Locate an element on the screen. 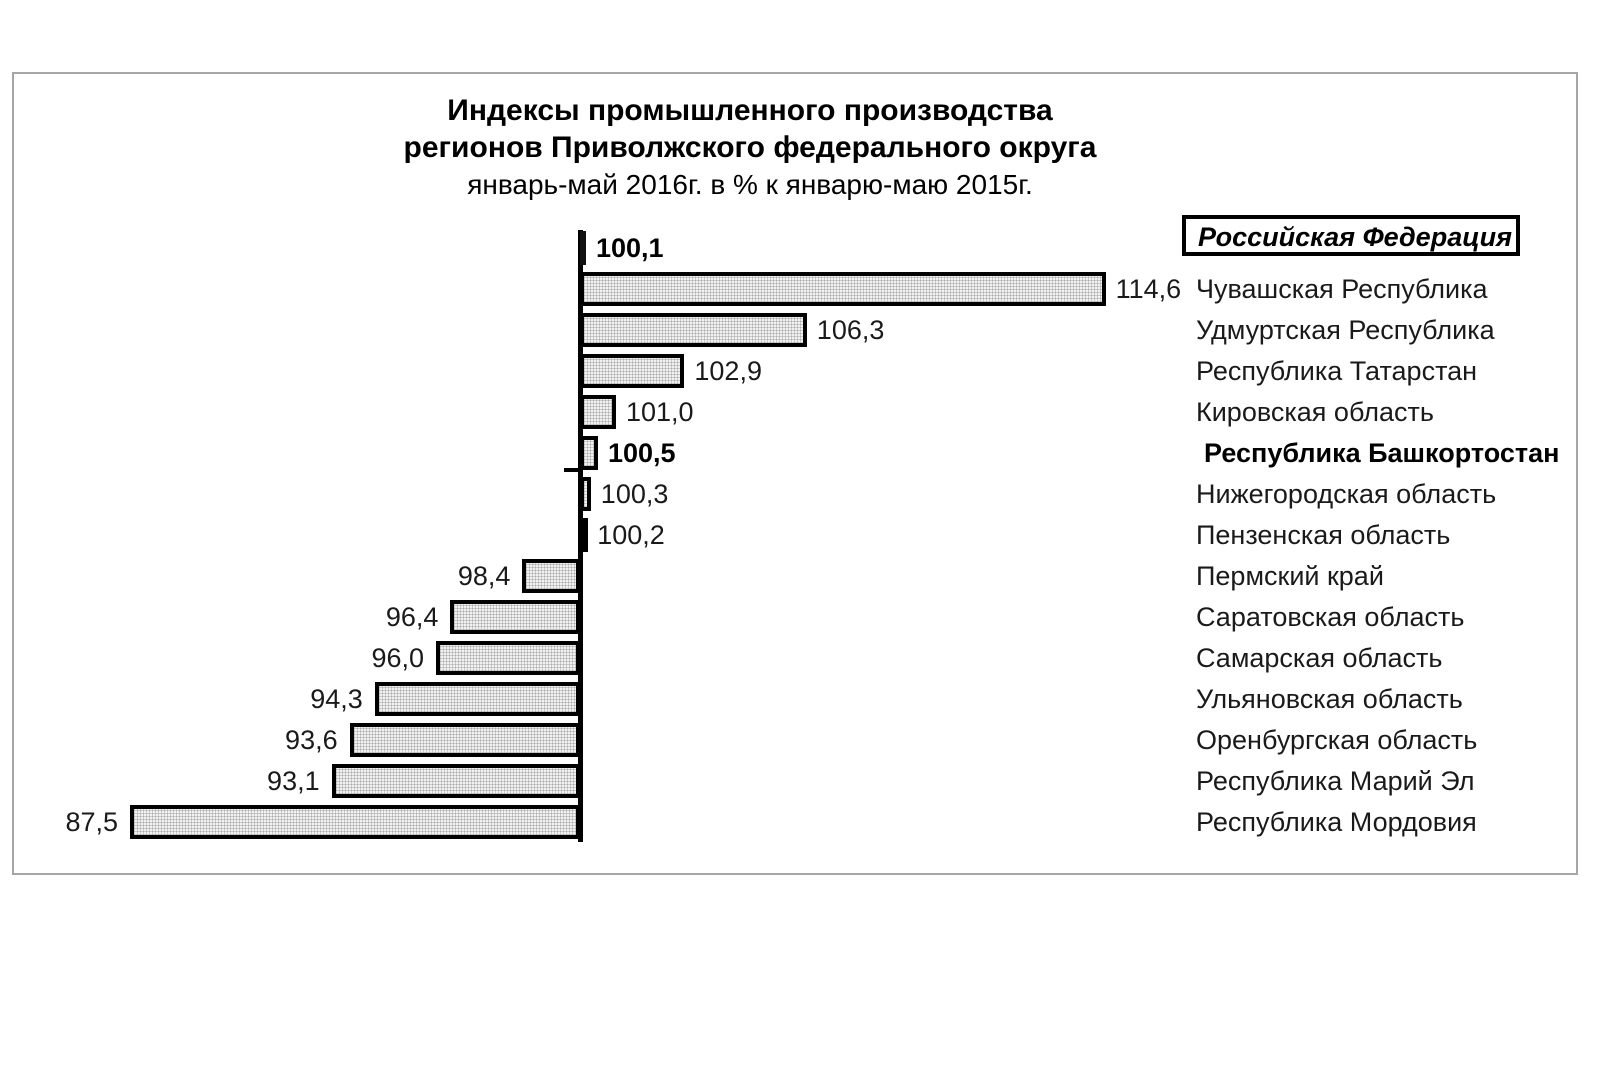 This screenshot has height=1066, width=1600. bar-value-label: 98,4 is located at coordinates (484, 576).